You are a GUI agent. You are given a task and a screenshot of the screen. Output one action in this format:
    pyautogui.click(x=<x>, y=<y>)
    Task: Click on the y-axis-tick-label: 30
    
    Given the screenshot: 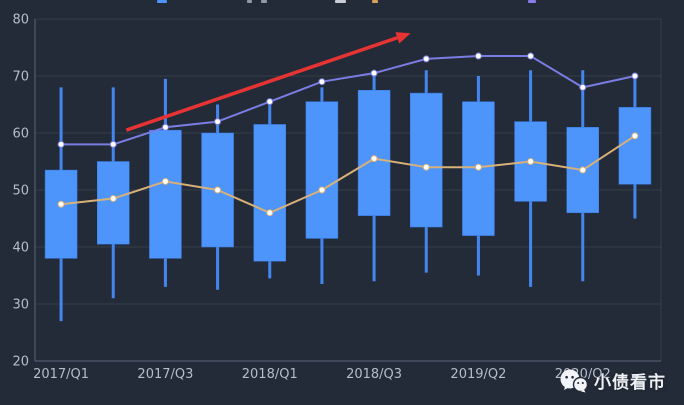 What is the action you would take?
    pyautogui.click(x=20, y=305)
    